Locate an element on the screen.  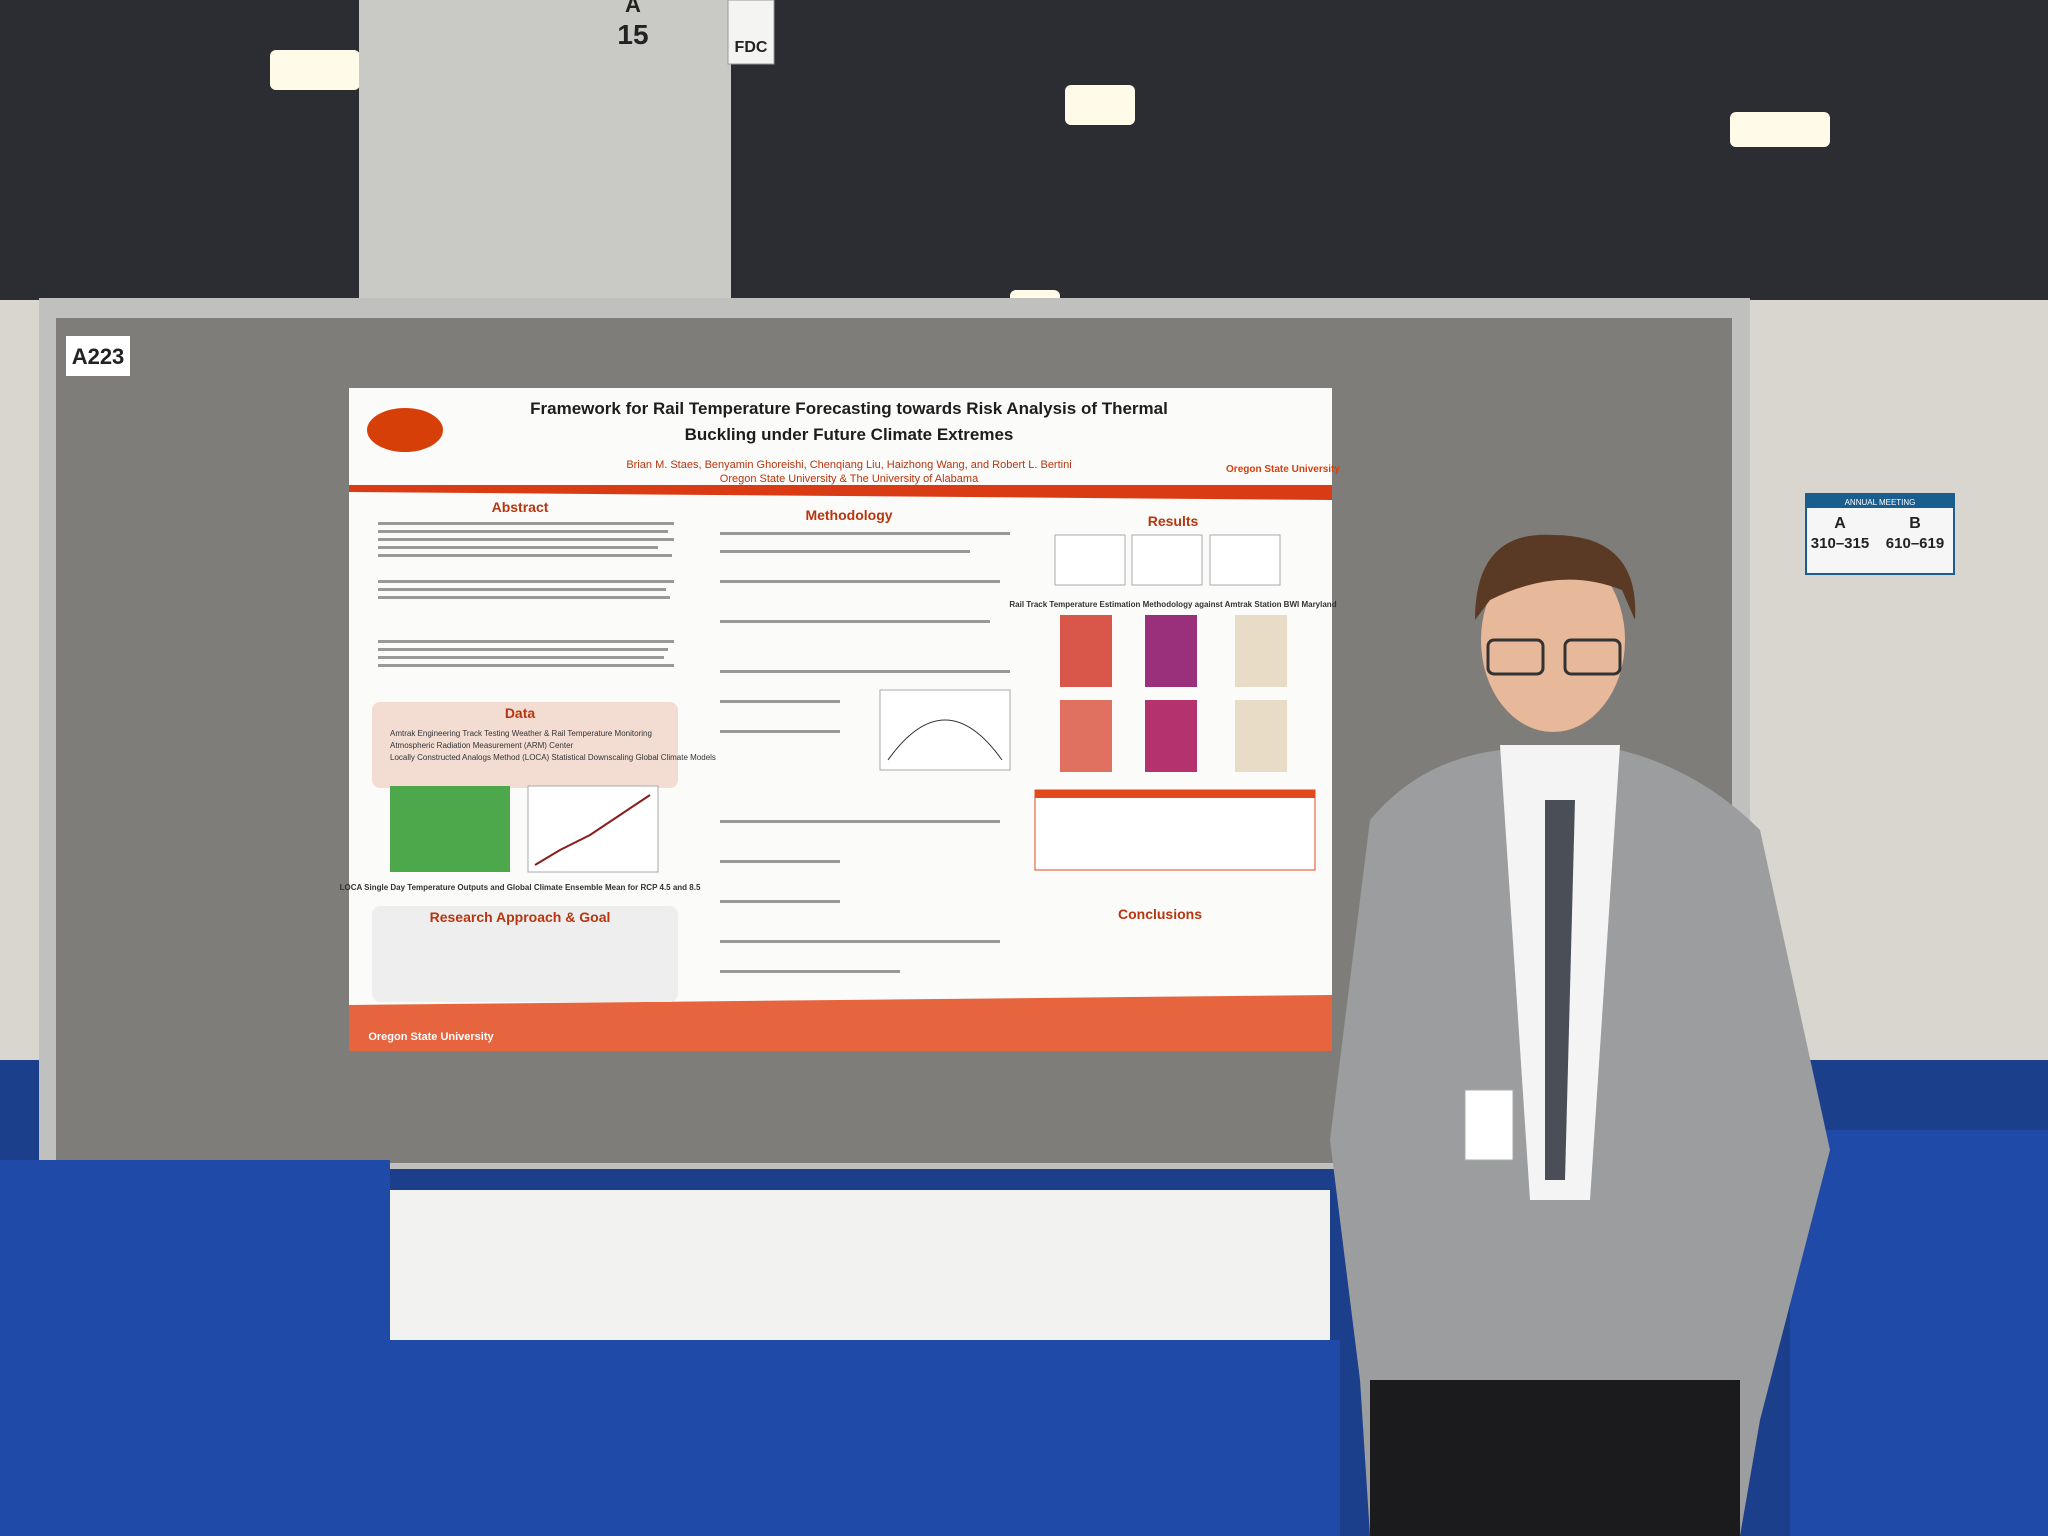
data-box is located at coordinates (525, 745).